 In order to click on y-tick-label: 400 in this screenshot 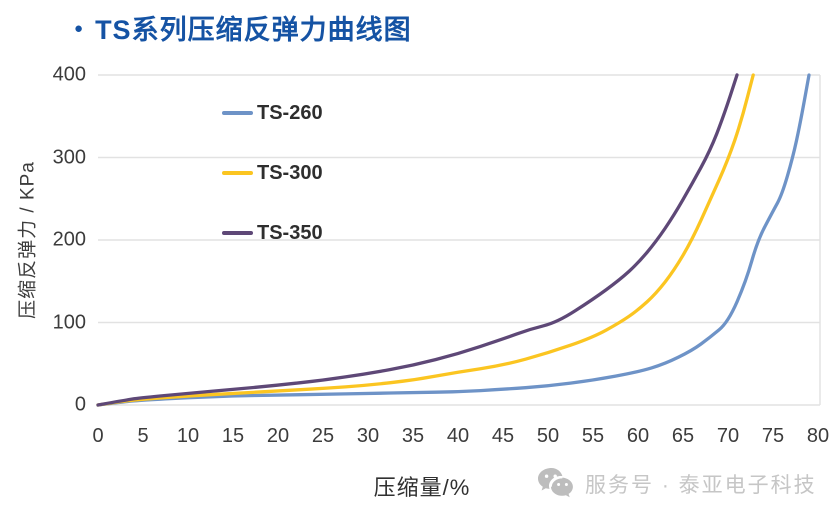, I will do `click(69, 74)`.